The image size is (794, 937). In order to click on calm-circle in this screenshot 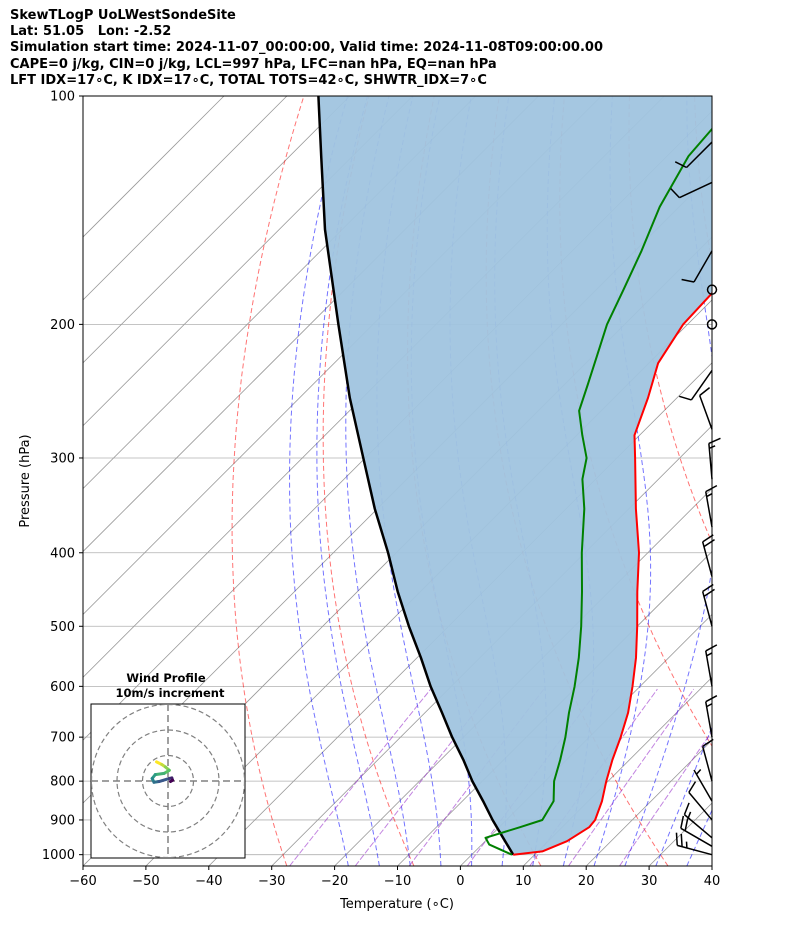, I will do `click(712, 289)`.